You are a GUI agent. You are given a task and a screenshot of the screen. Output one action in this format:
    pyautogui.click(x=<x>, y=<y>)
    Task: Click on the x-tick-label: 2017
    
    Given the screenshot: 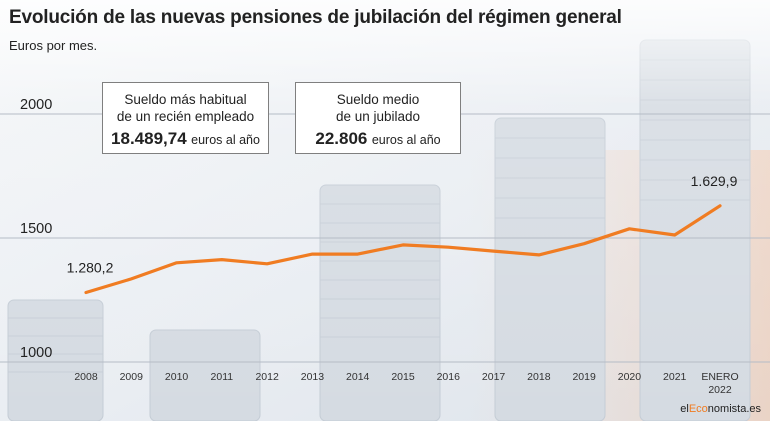 What is the action you would take?
    pyautogui.click(x=494, y=377)
    